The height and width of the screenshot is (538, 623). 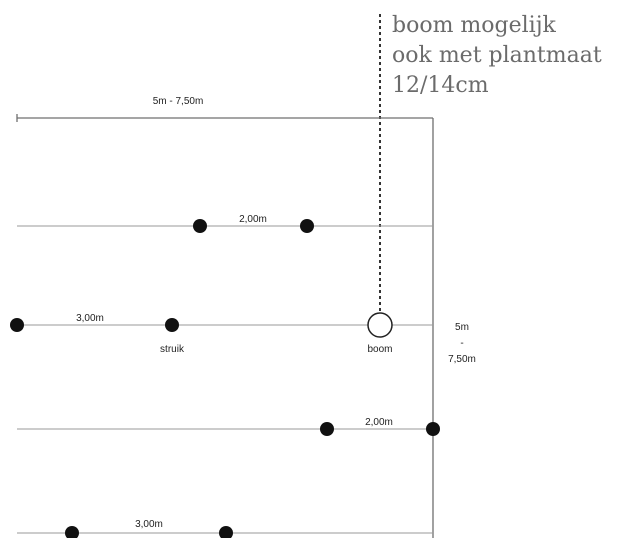 I want to click on note-line-1: boom mogelijk, so click(x=474, y=25).